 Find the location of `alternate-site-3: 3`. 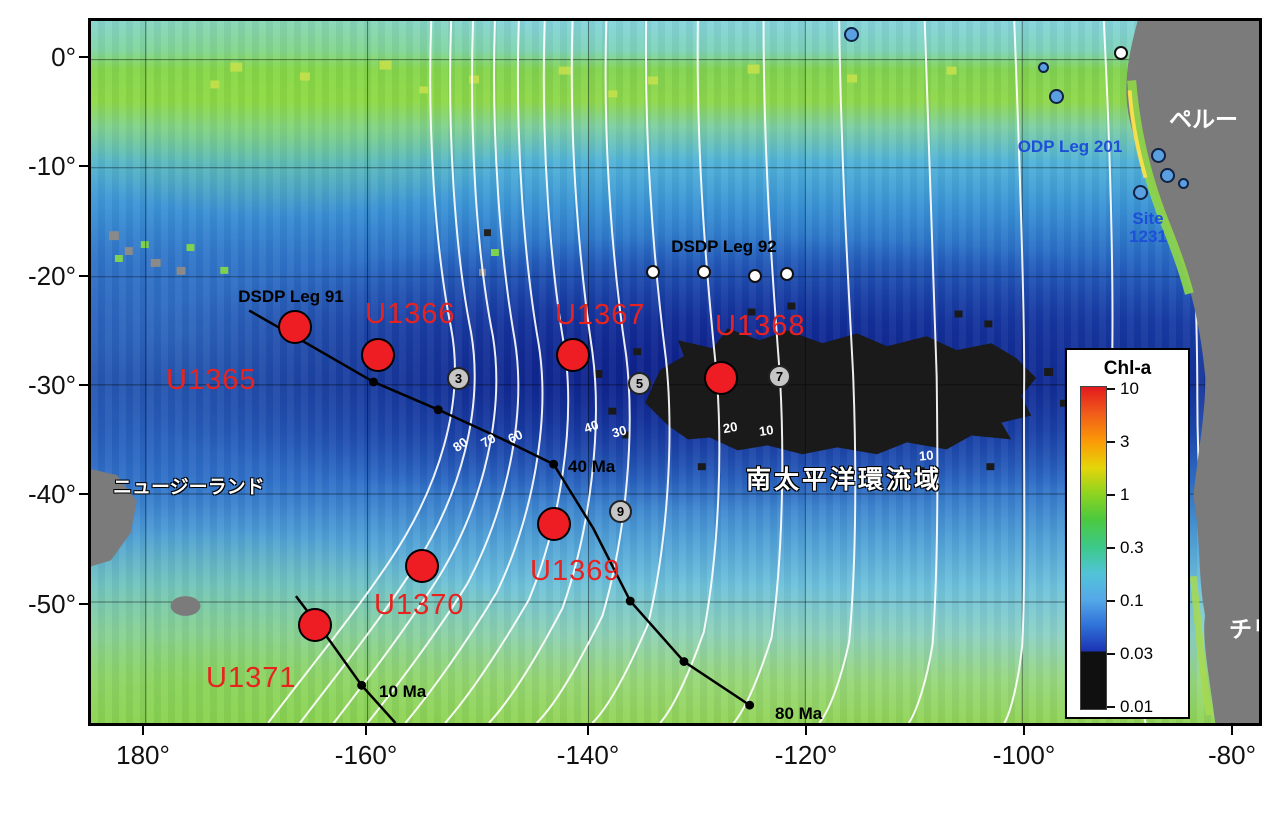

alternate-site-3: 3 is located at coordinates (458, 378).